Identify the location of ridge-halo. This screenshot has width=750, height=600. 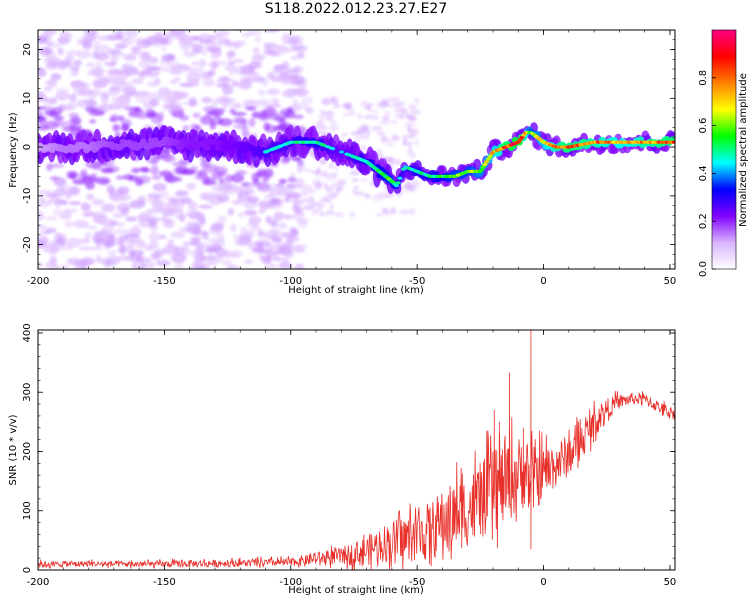
(477, 164).